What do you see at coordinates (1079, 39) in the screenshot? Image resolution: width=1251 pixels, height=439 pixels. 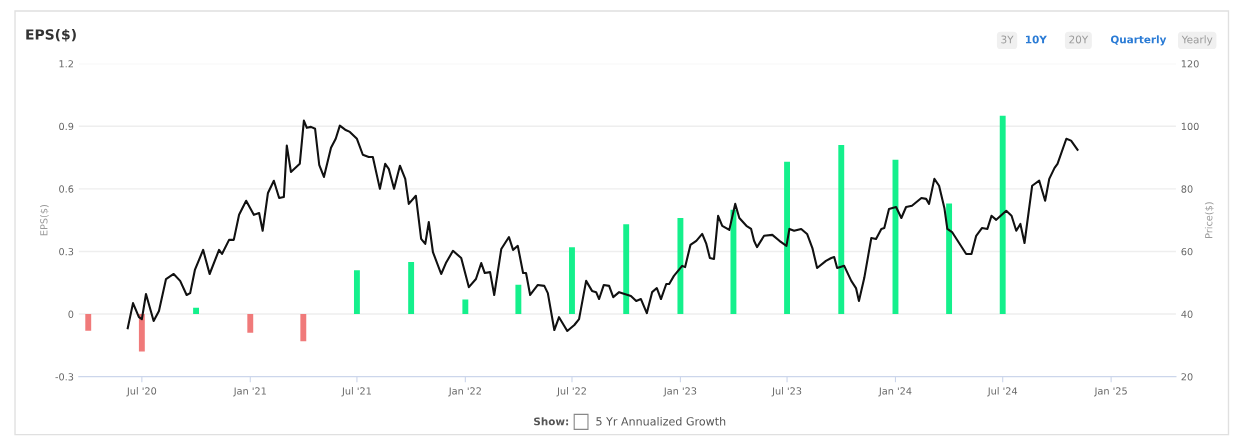 I see `text: 20Y` at bounding box center [1079, 39].